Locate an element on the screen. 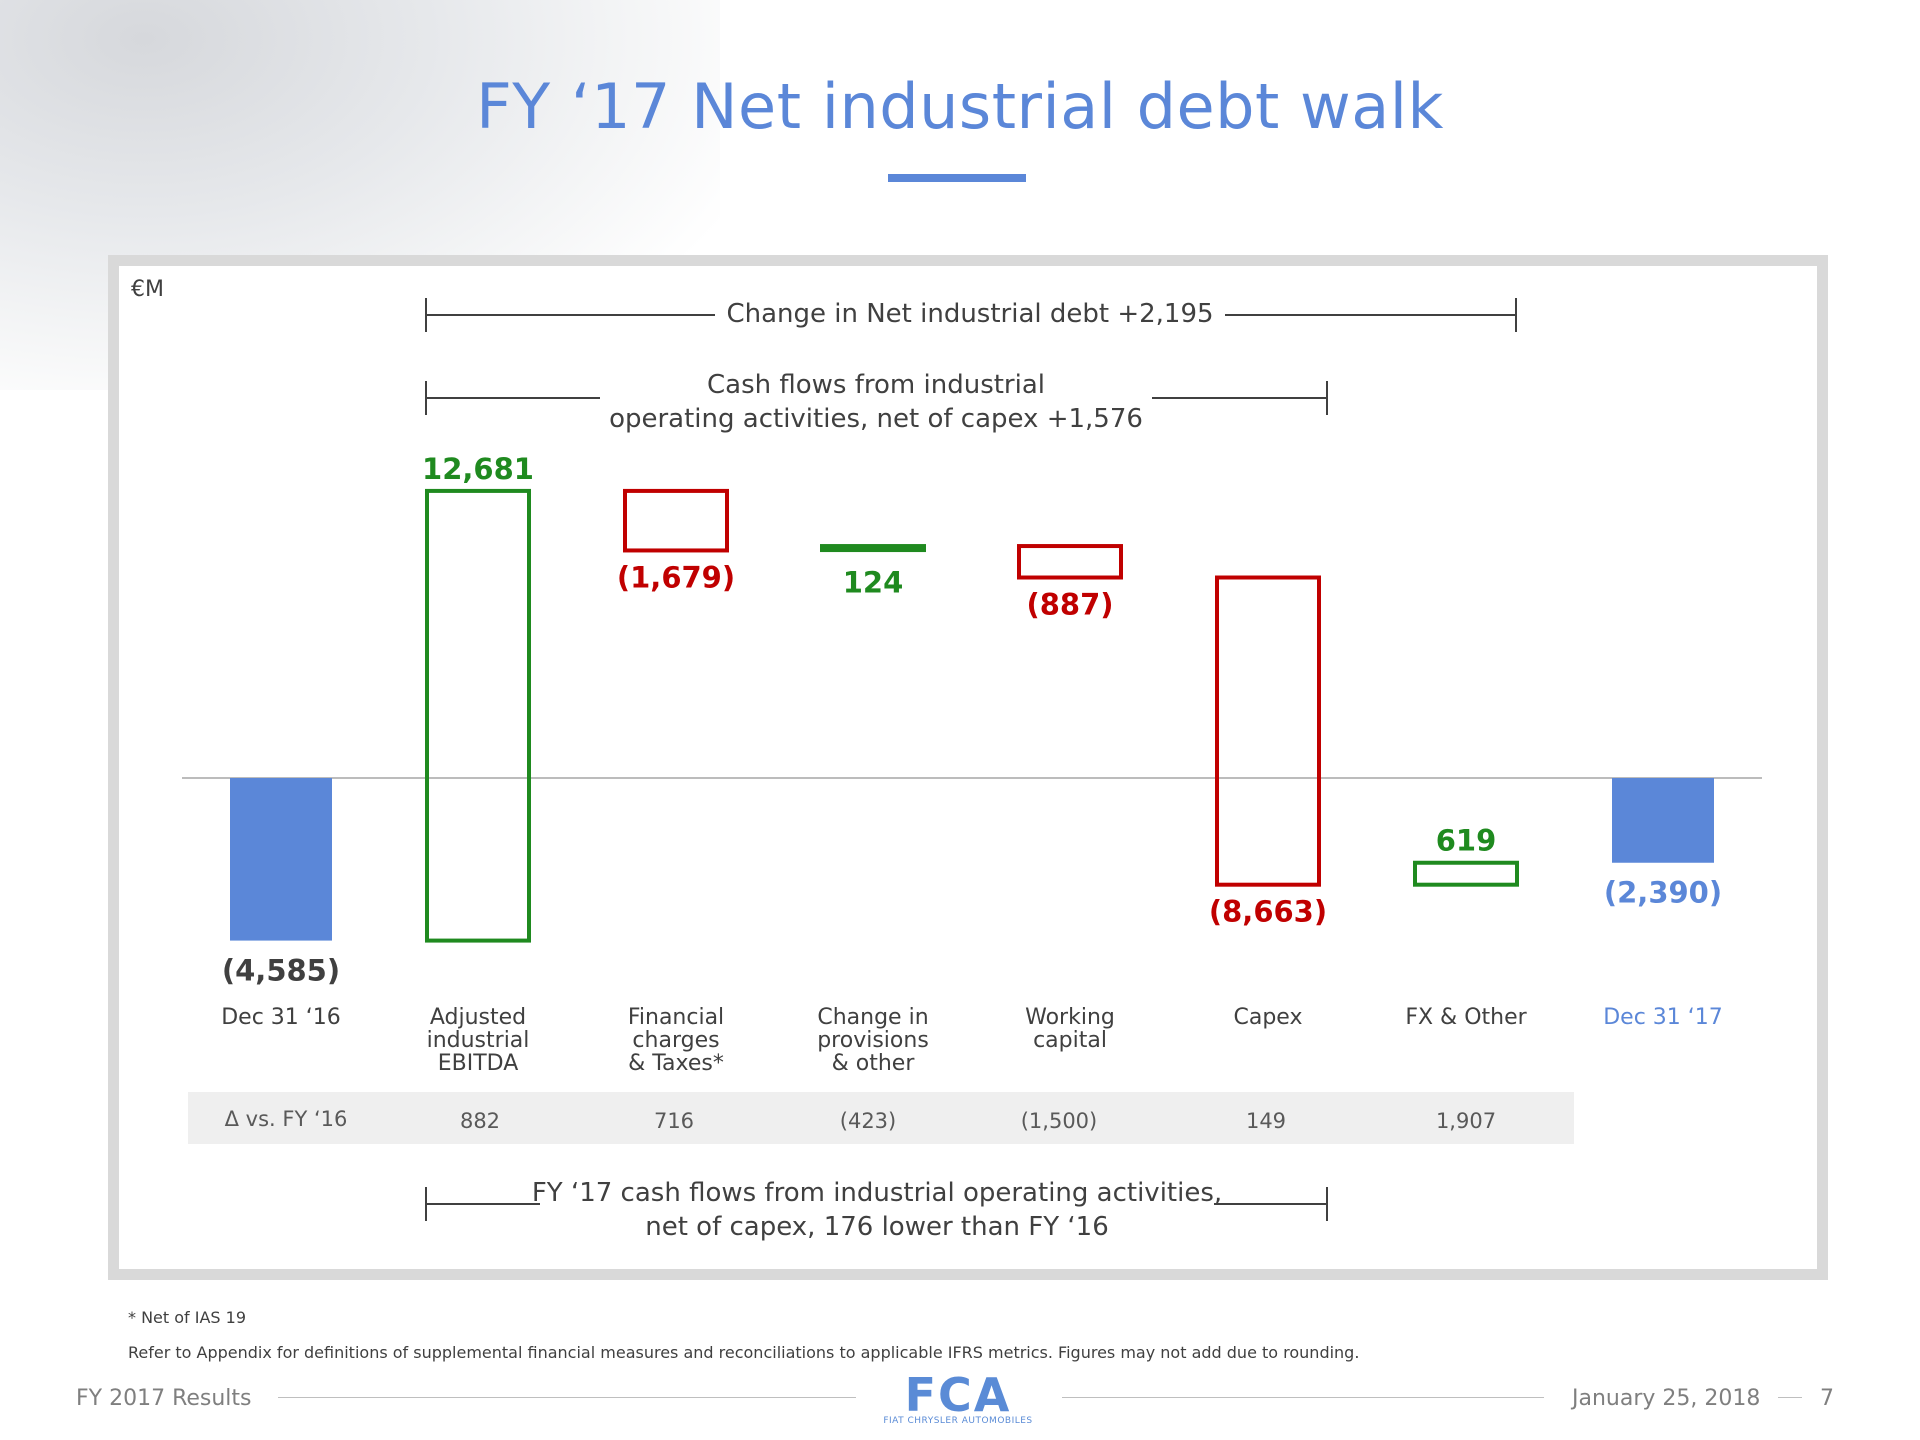 This screenshot has width=1920, height=1440. category-label-4: capital is located at coordinates (1070, 1040).